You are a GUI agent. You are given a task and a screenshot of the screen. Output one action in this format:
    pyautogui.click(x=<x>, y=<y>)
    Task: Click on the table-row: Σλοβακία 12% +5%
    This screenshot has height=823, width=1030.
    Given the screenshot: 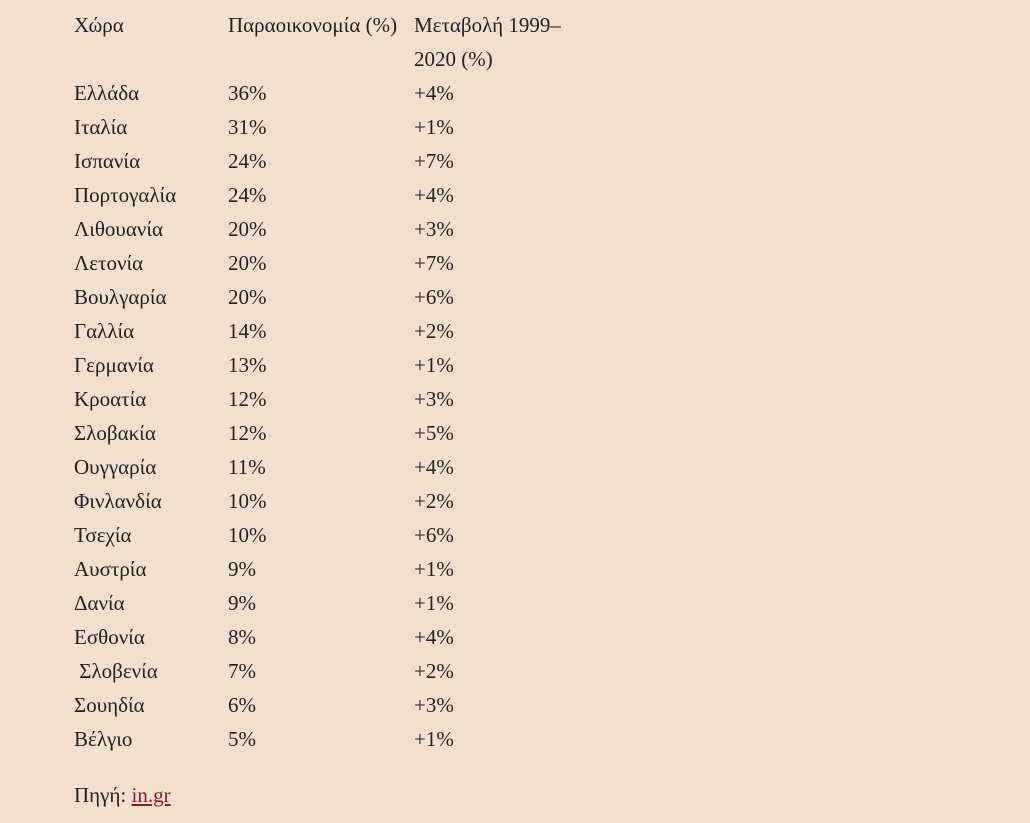 What is the action you would take?
    pyautogui.click(x=329, y=433)
    